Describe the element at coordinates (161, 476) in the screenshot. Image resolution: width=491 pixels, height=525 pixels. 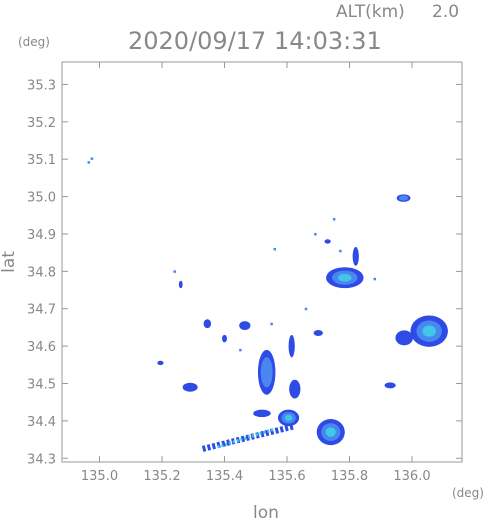
I see `x-tick-label-1: 135.2` at that location.